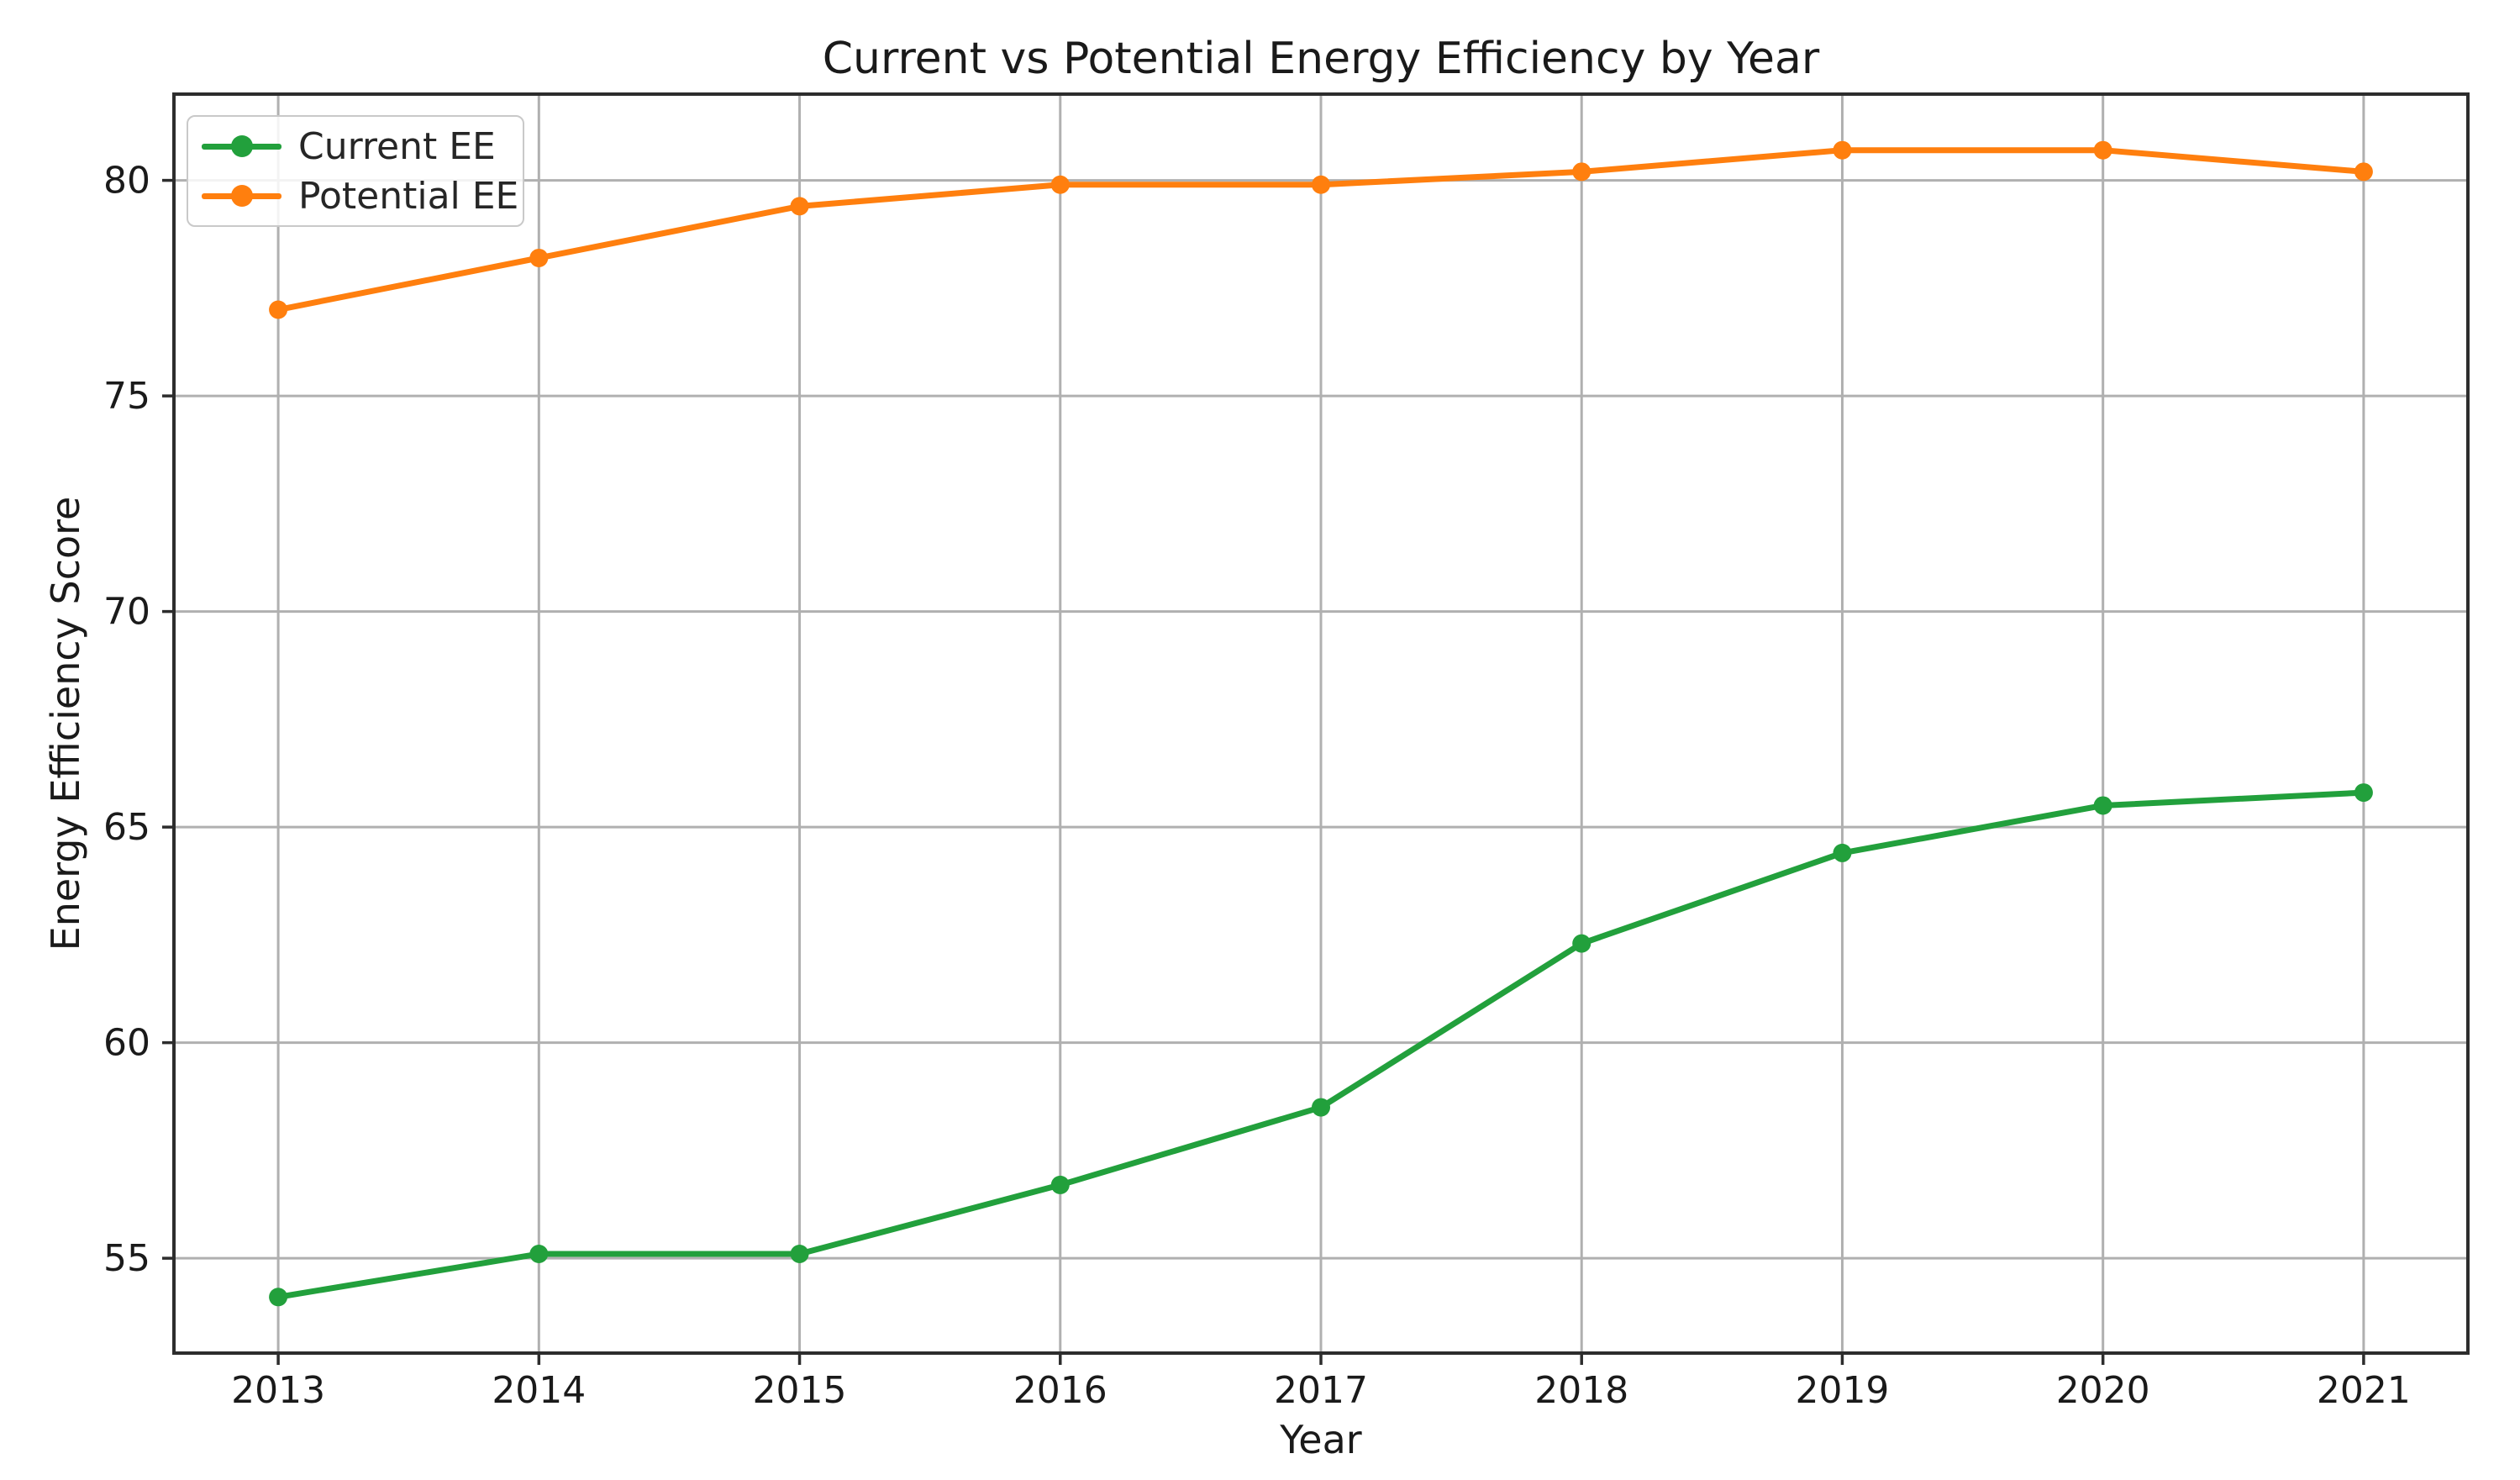  I want to click on x-tick-label: 2015, so click(800, 1390).